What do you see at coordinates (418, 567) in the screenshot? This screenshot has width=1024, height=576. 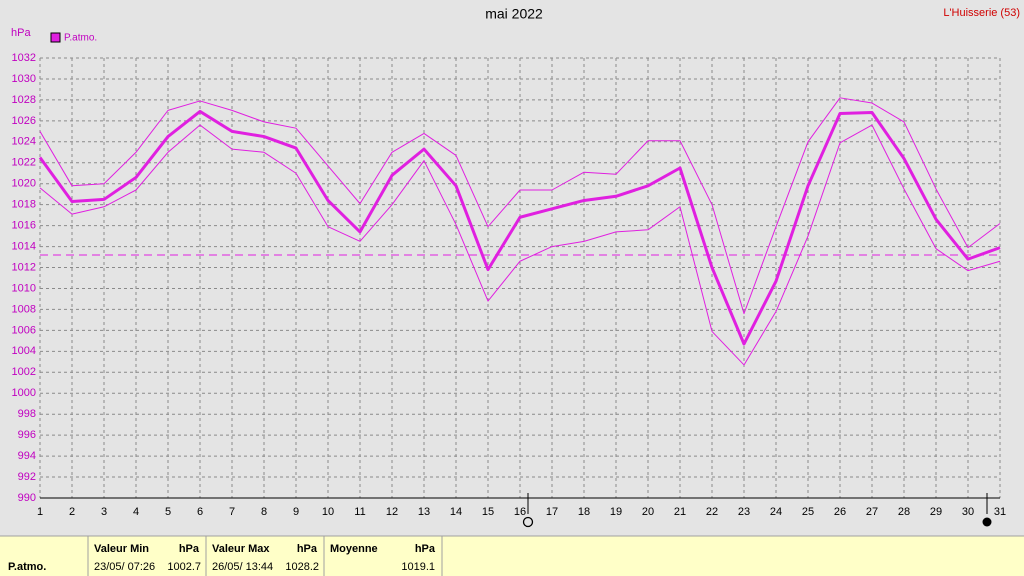 I see `mean-value: 1019.1` at bounding box center [418, 567].